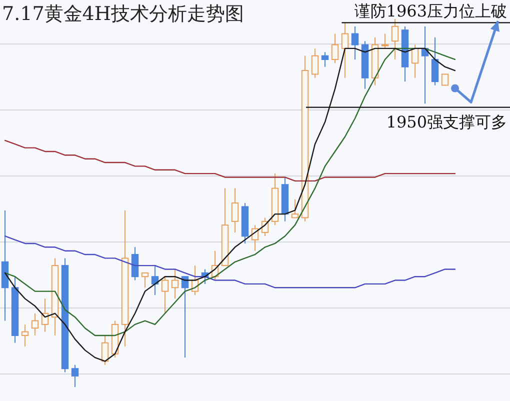 The width and height of the screenshot is (510, 401). Describe the element at coordinates (123, 14) in the screenshot. I see `chart-title: 7.17黄金4H技术分析走势图` at that location.